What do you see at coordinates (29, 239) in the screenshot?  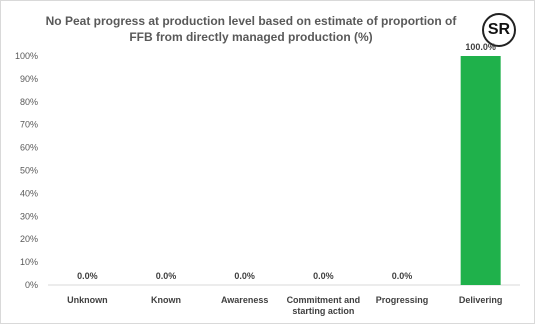 I see `y-tick-label: 20%` at bounding box center [29, 239].